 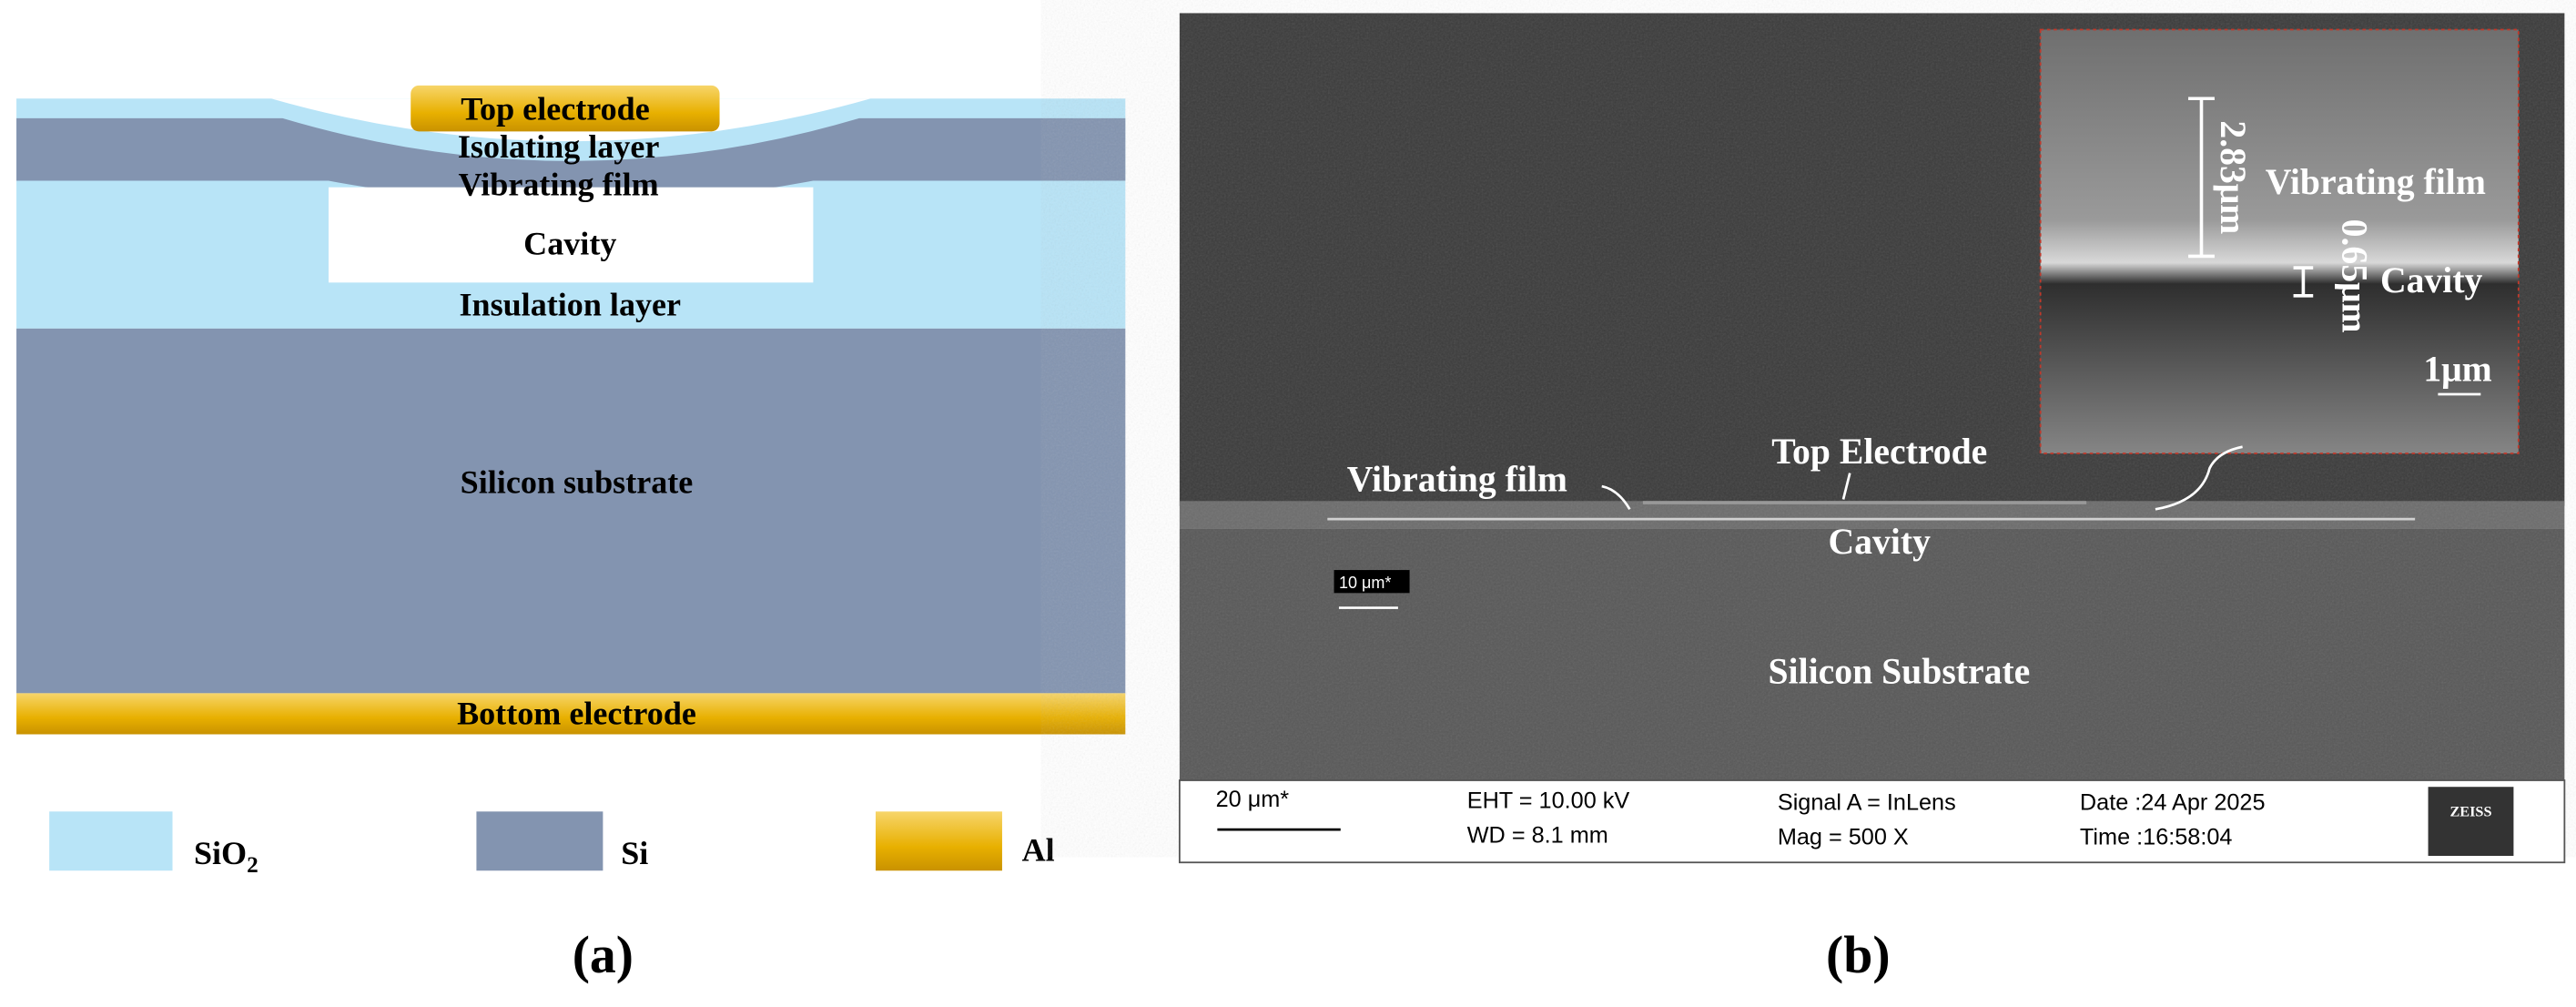 What do you see at coordinates (2279, 241) in the screenshot?
I see `inset` at bounding box center [2279, 241].